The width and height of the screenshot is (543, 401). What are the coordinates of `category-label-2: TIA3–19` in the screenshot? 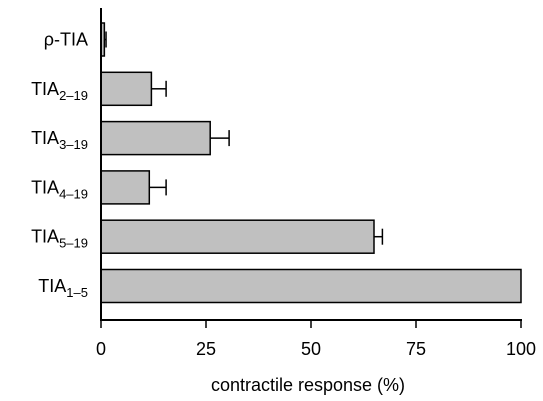 It's located at (59, 140).